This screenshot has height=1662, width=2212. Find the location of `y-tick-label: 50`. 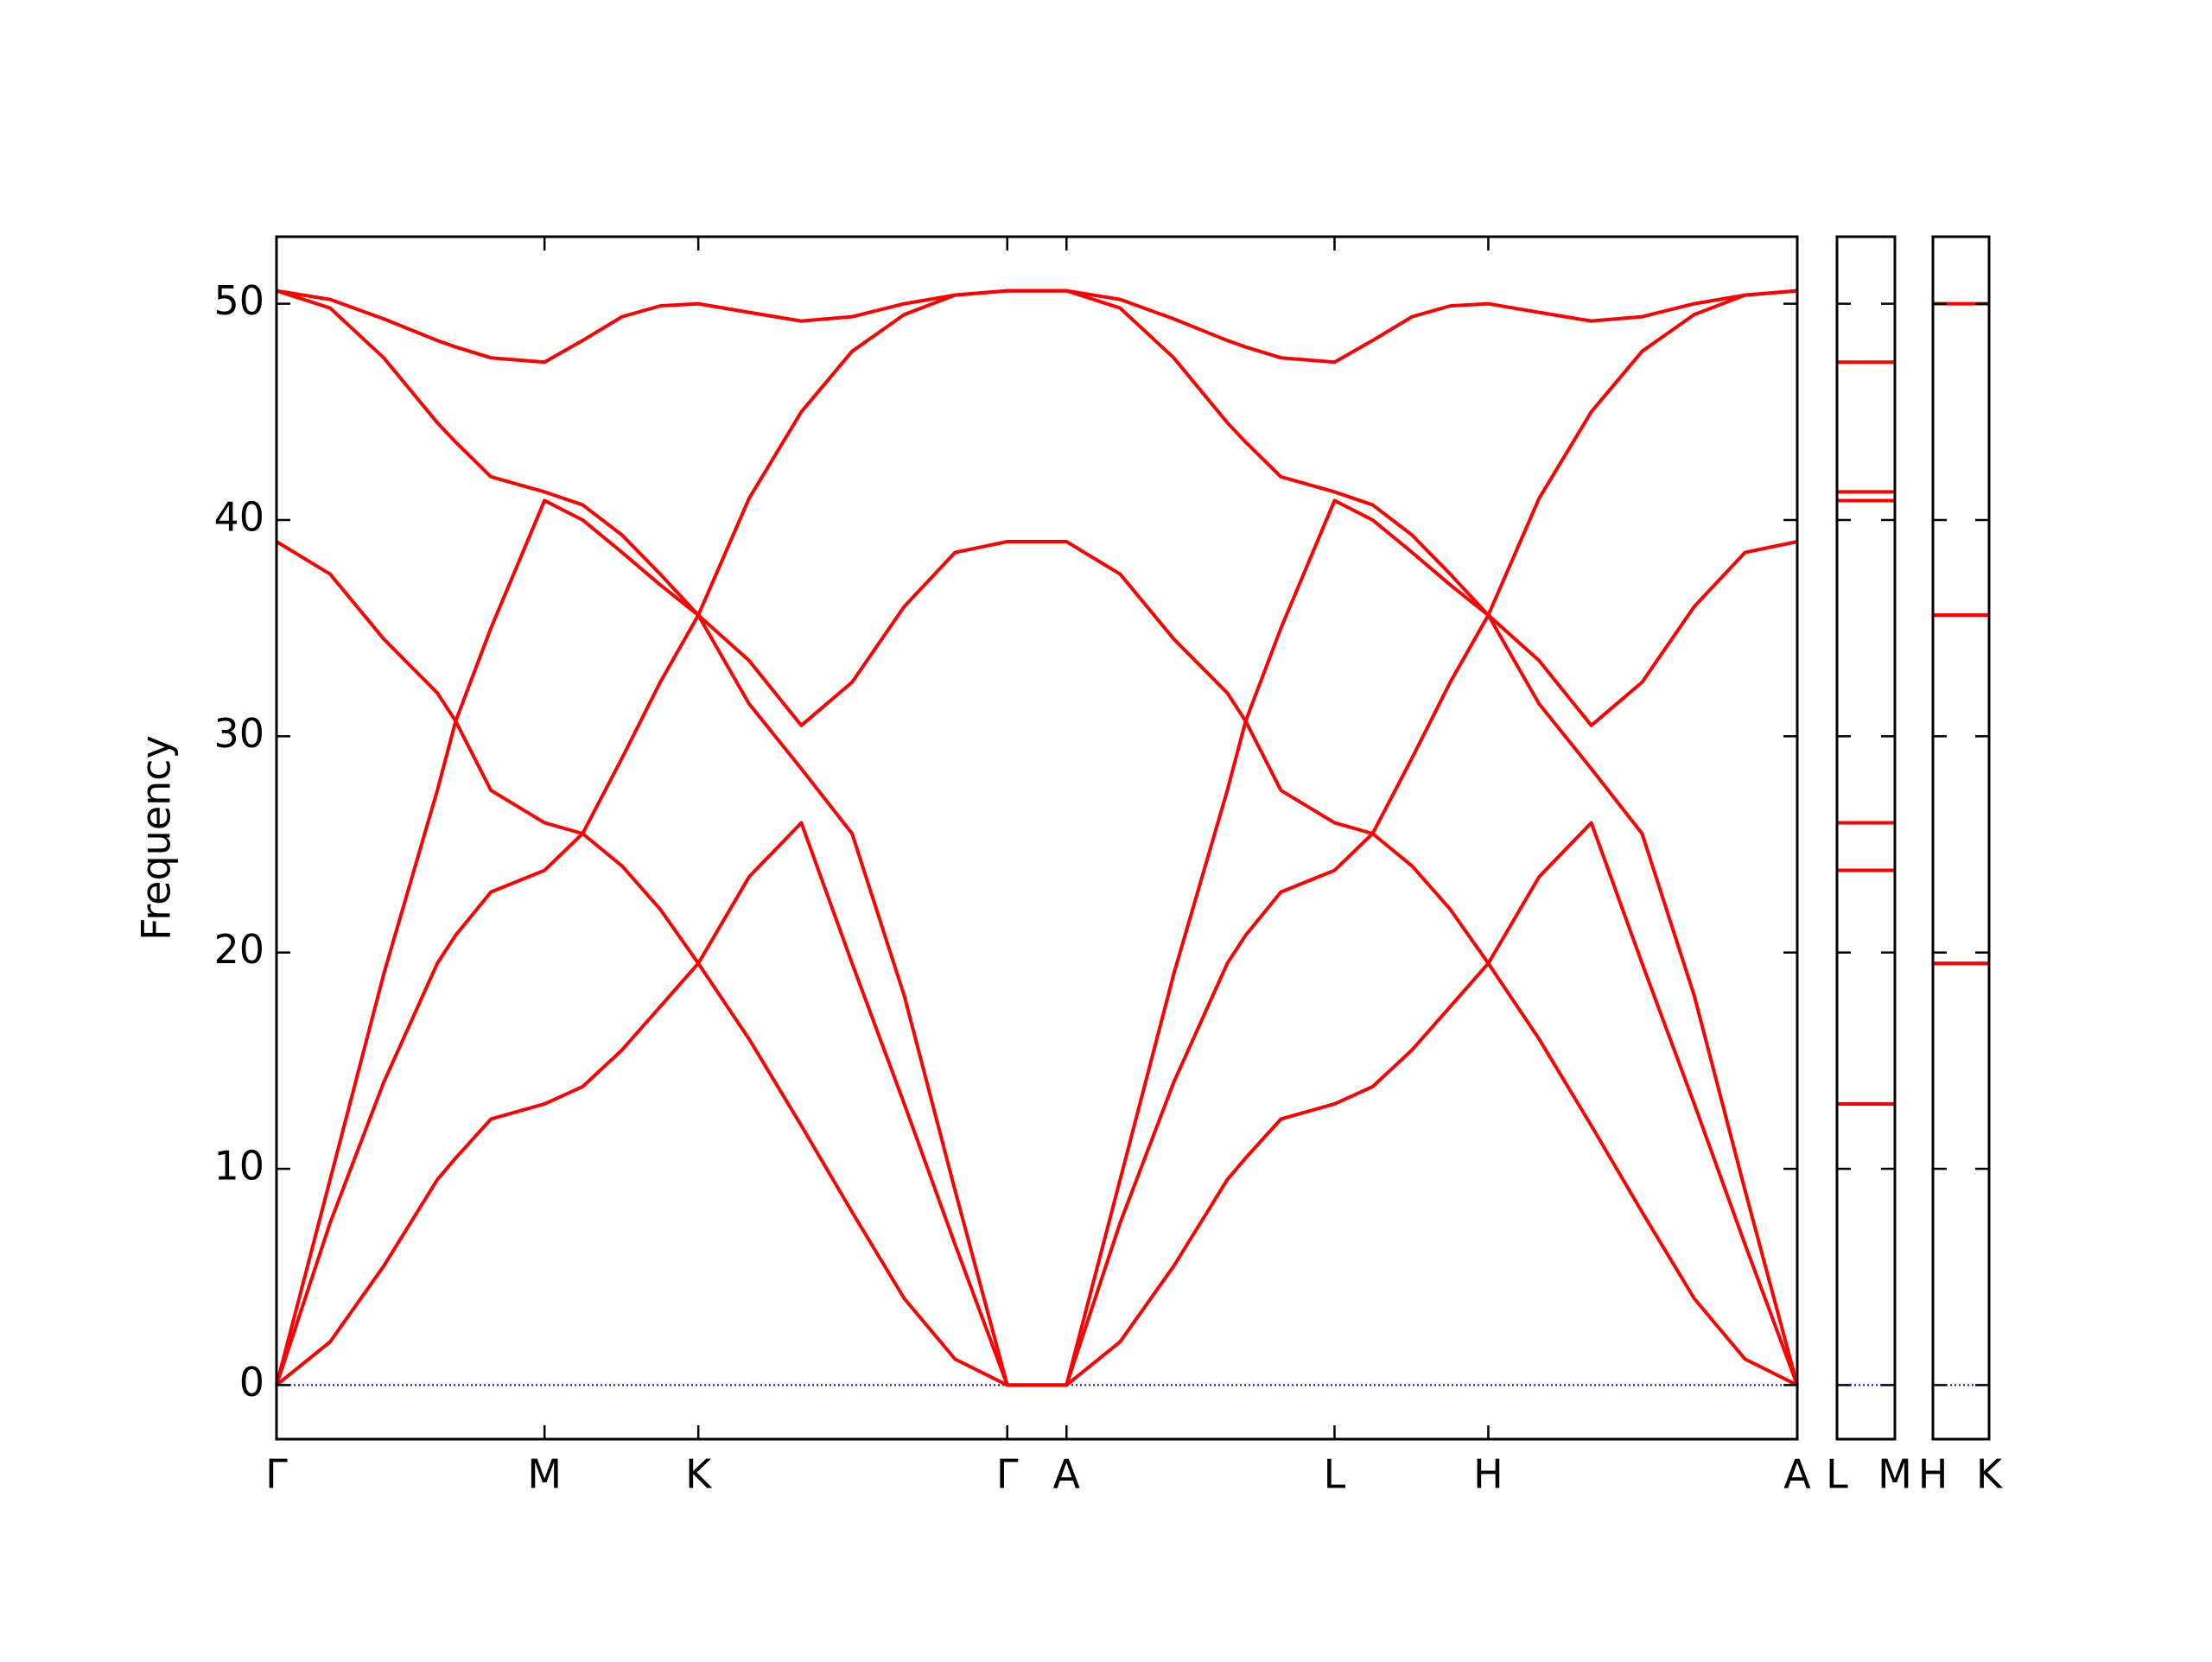

y-tick-label: 50 is located at coordinates (238, 300).